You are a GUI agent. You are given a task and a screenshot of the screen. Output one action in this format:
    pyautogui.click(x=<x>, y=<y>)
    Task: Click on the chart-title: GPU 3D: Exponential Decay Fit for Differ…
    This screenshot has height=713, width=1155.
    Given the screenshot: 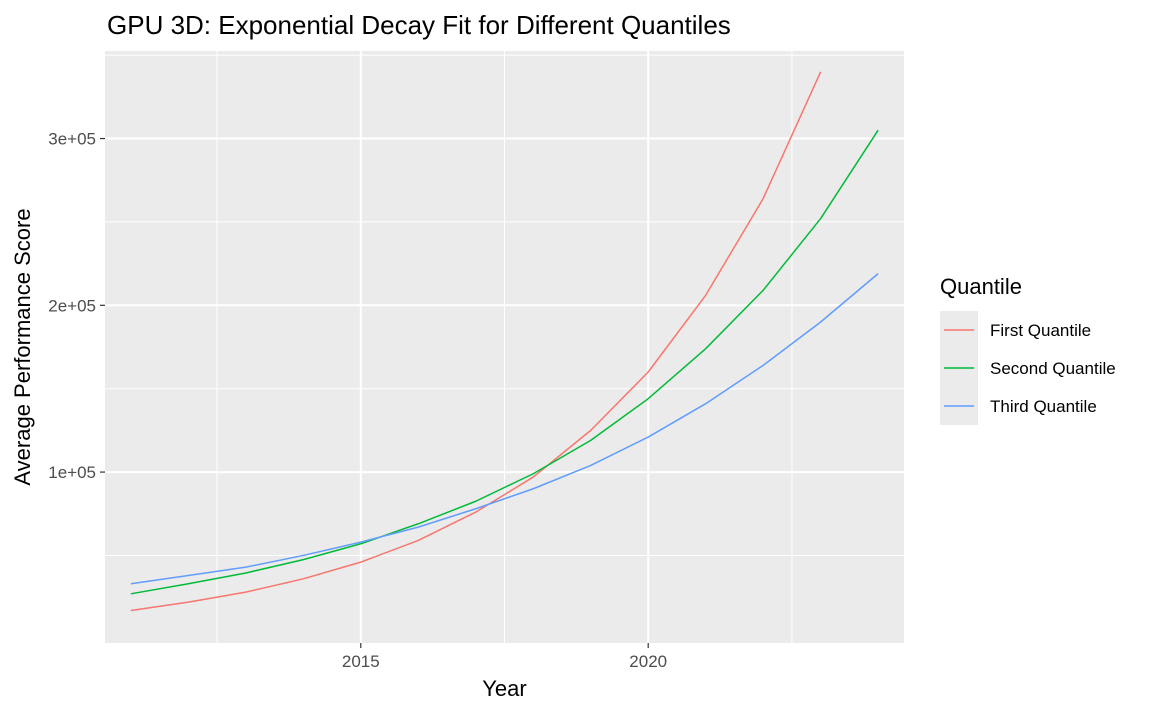 What is the action you would take?
    pyautogui.click(x=419, y=25)
    